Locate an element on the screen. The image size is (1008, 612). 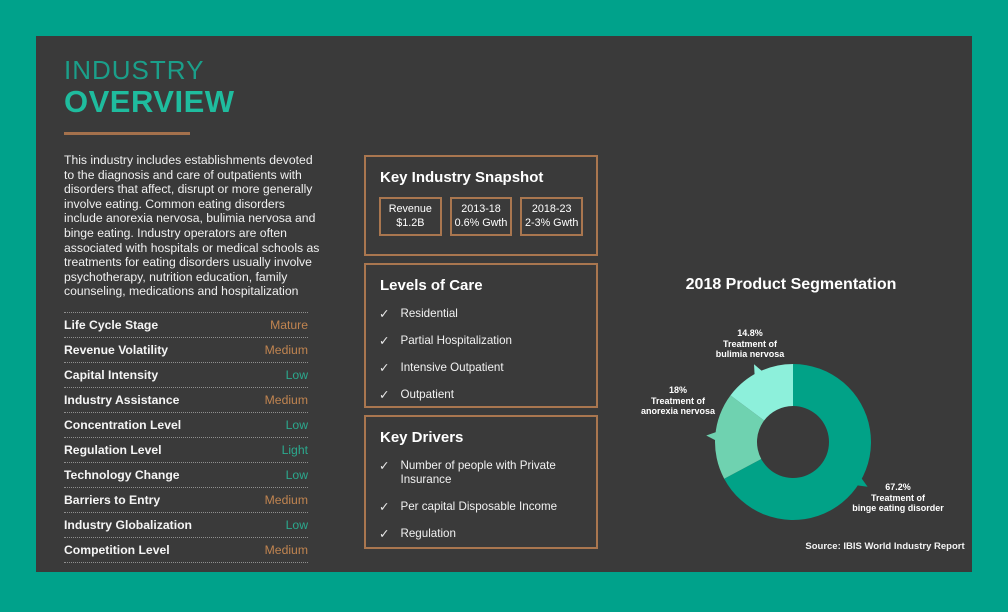
driver-item-label: Number of people with Private Insurance is located at coordinates (478, 472).